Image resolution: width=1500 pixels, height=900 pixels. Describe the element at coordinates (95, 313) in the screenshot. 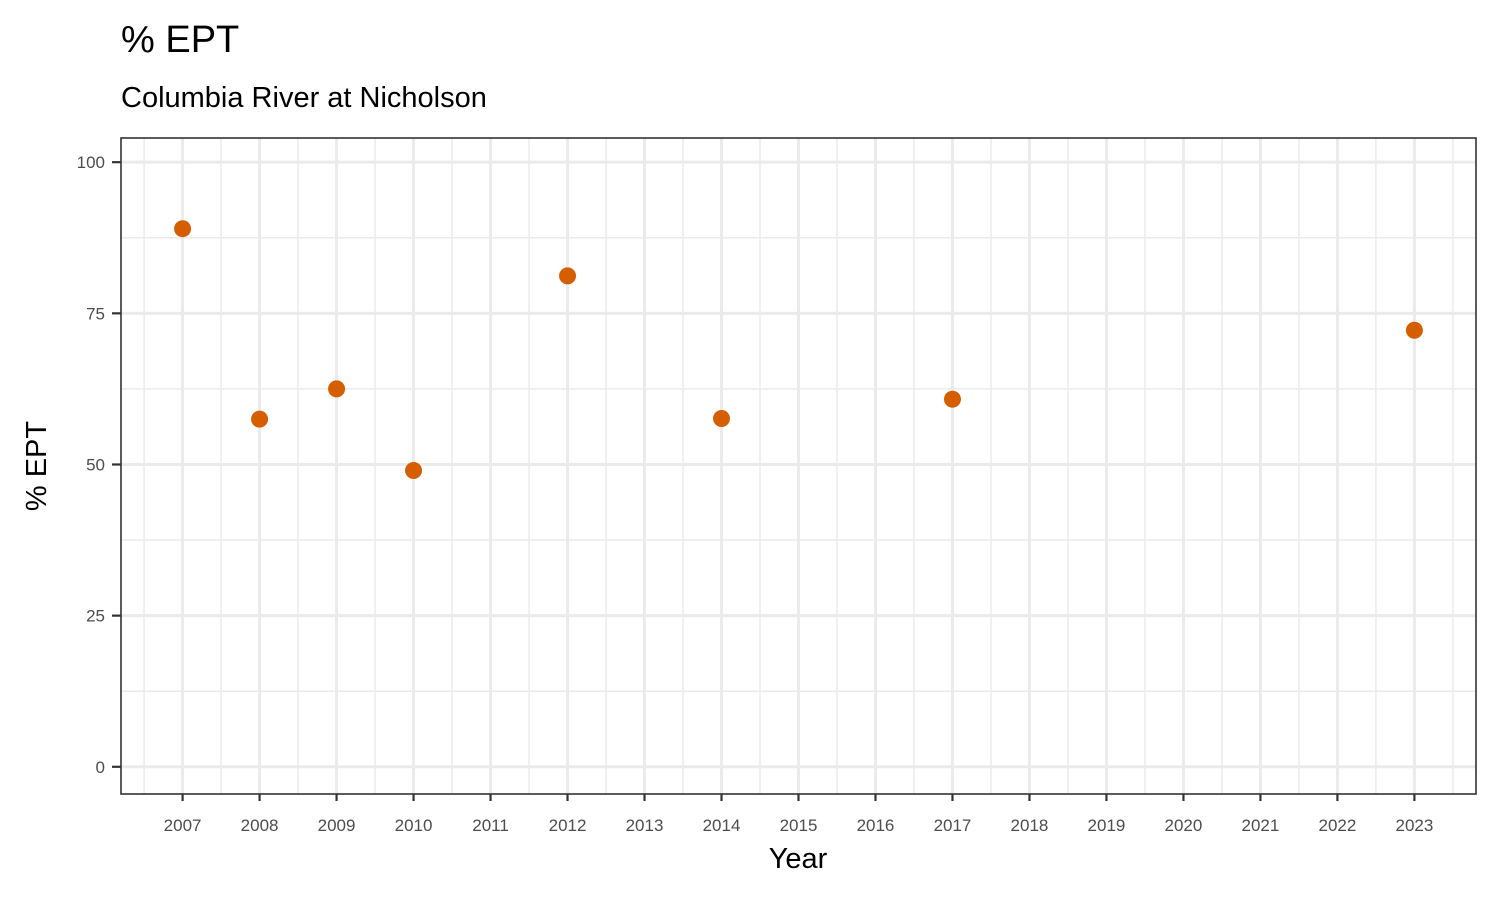

I see `y-tick-label: 75` at that location.